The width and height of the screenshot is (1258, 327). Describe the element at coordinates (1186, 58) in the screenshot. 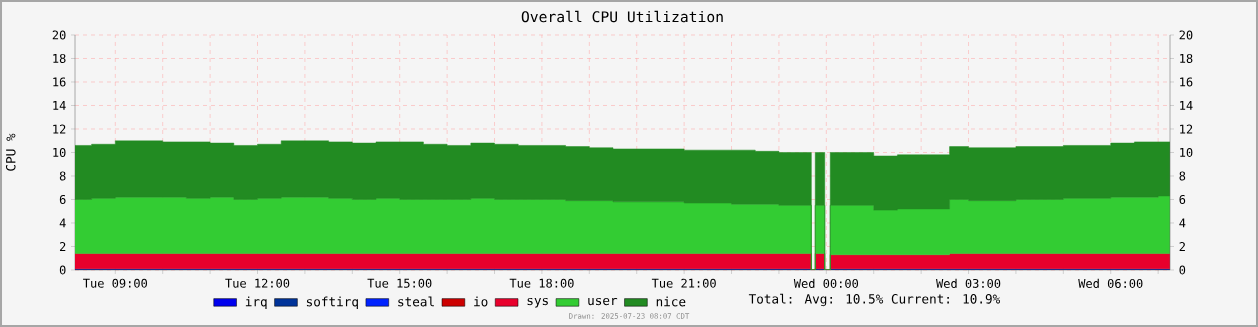

I see `y2-tick-label: 18` at that location.